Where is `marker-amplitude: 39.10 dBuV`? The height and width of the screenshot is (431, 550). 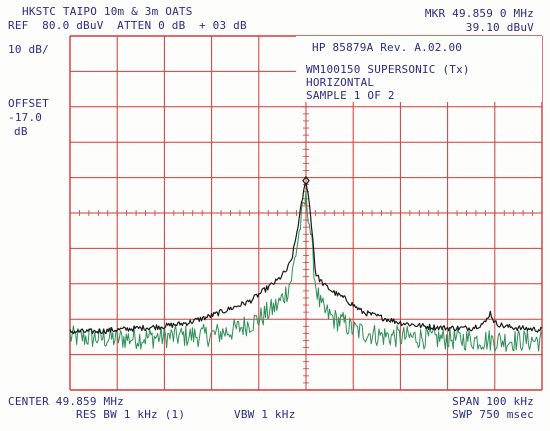 marker-amplitude: 39.10 dBuV is located at coordinates (499, 27).